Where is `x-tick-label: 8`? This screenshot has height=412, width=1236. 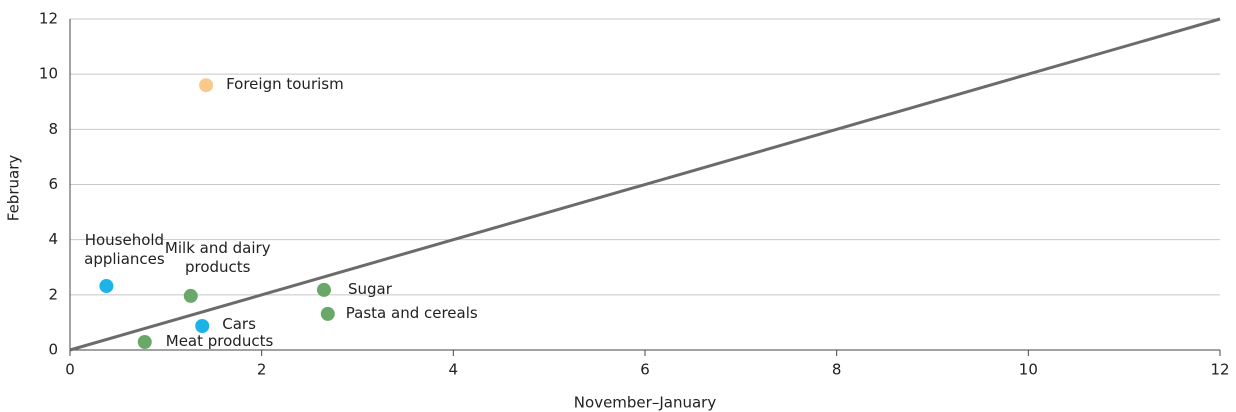
x-tick-label: 8 is located at coordinates (837, 370).